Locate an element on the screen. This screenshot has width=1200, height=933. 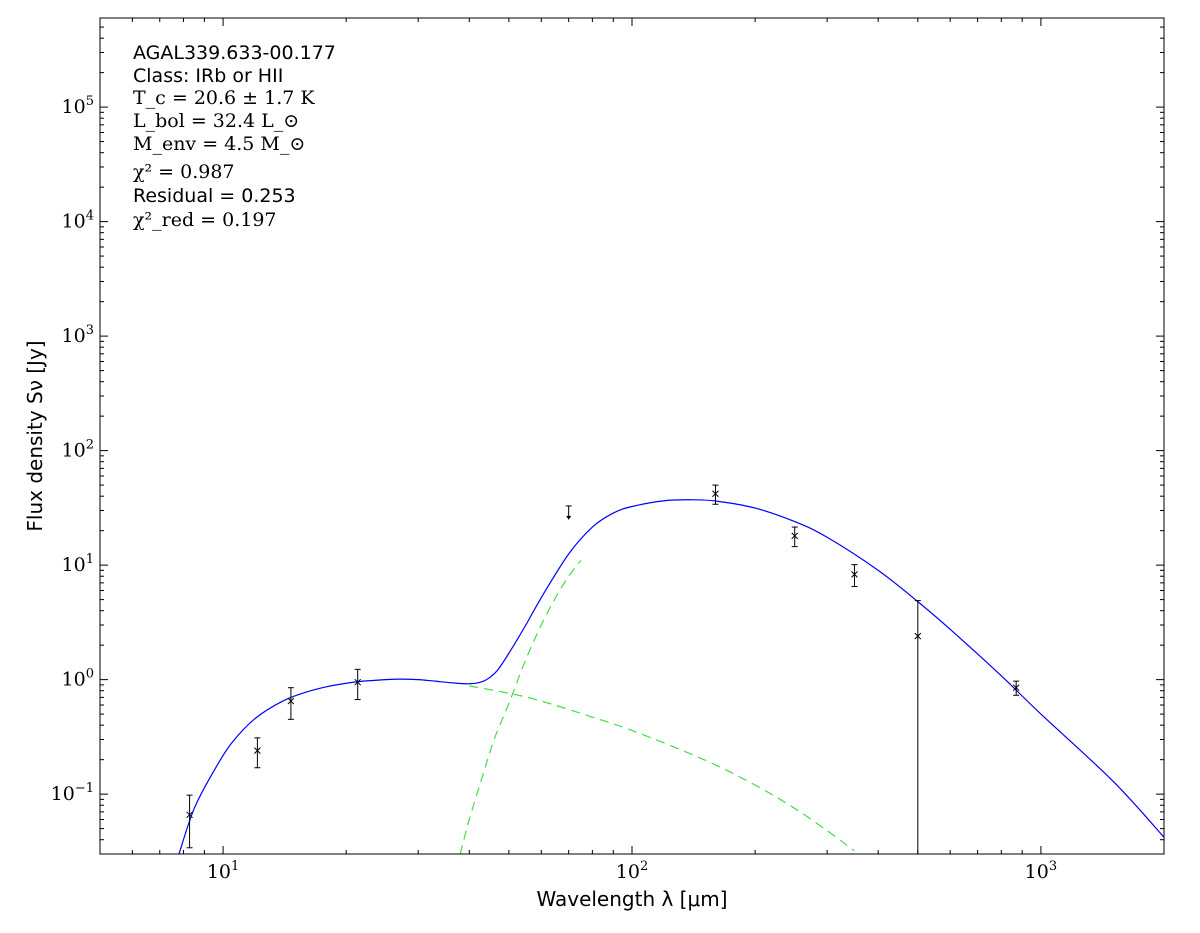
y-tick-label: 10² is located at coordinates (78, 450).